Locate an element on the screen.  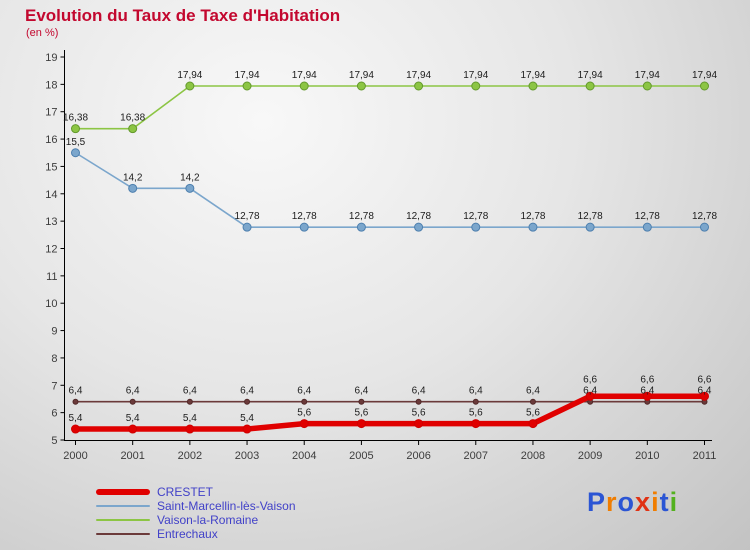
y-tick-label: 11 is located at coordinates (51, 277).